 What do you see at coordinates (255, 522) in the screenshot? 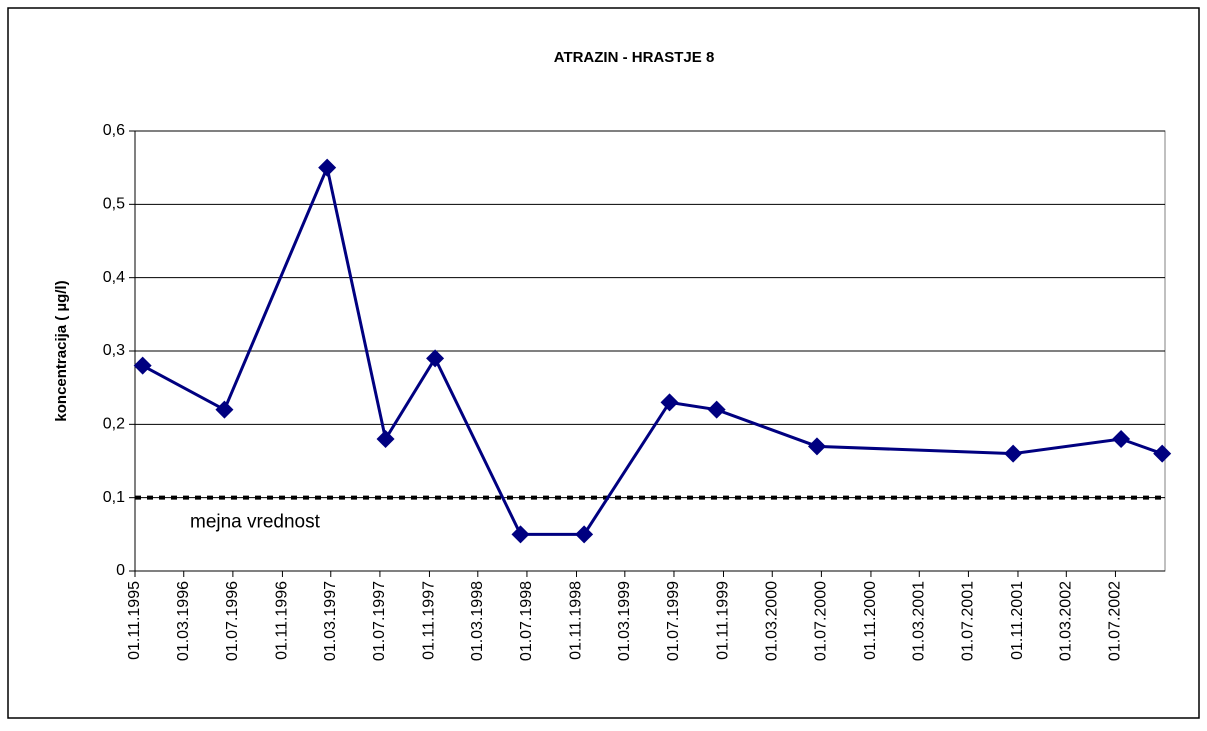
I see `reference-label: mejna vrednost` at bounding box center [255, 522].